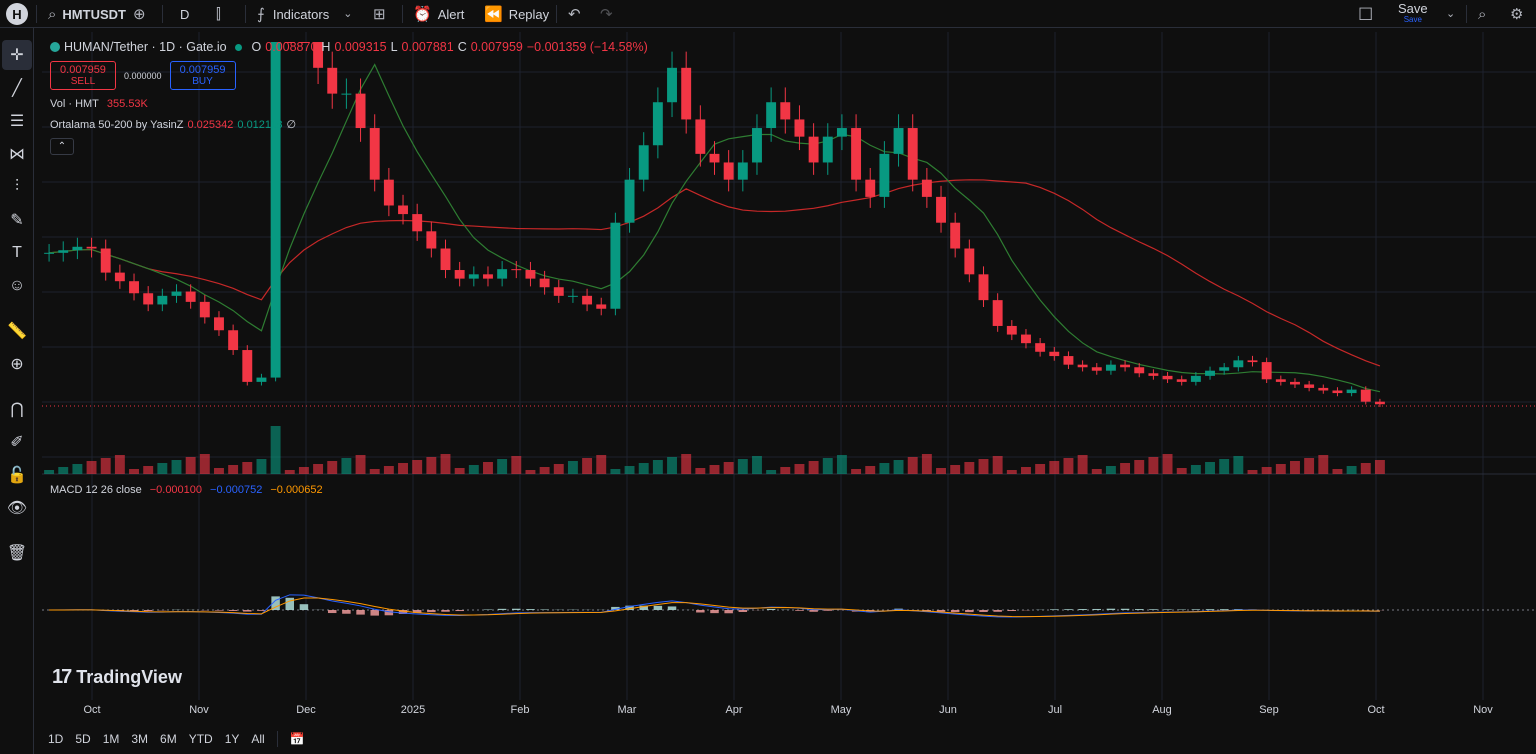 The image size is (1536, 754). Describe the element at coordinates (56, 739) in the screenshot. I see `range-button-1d: 1D` at that location.